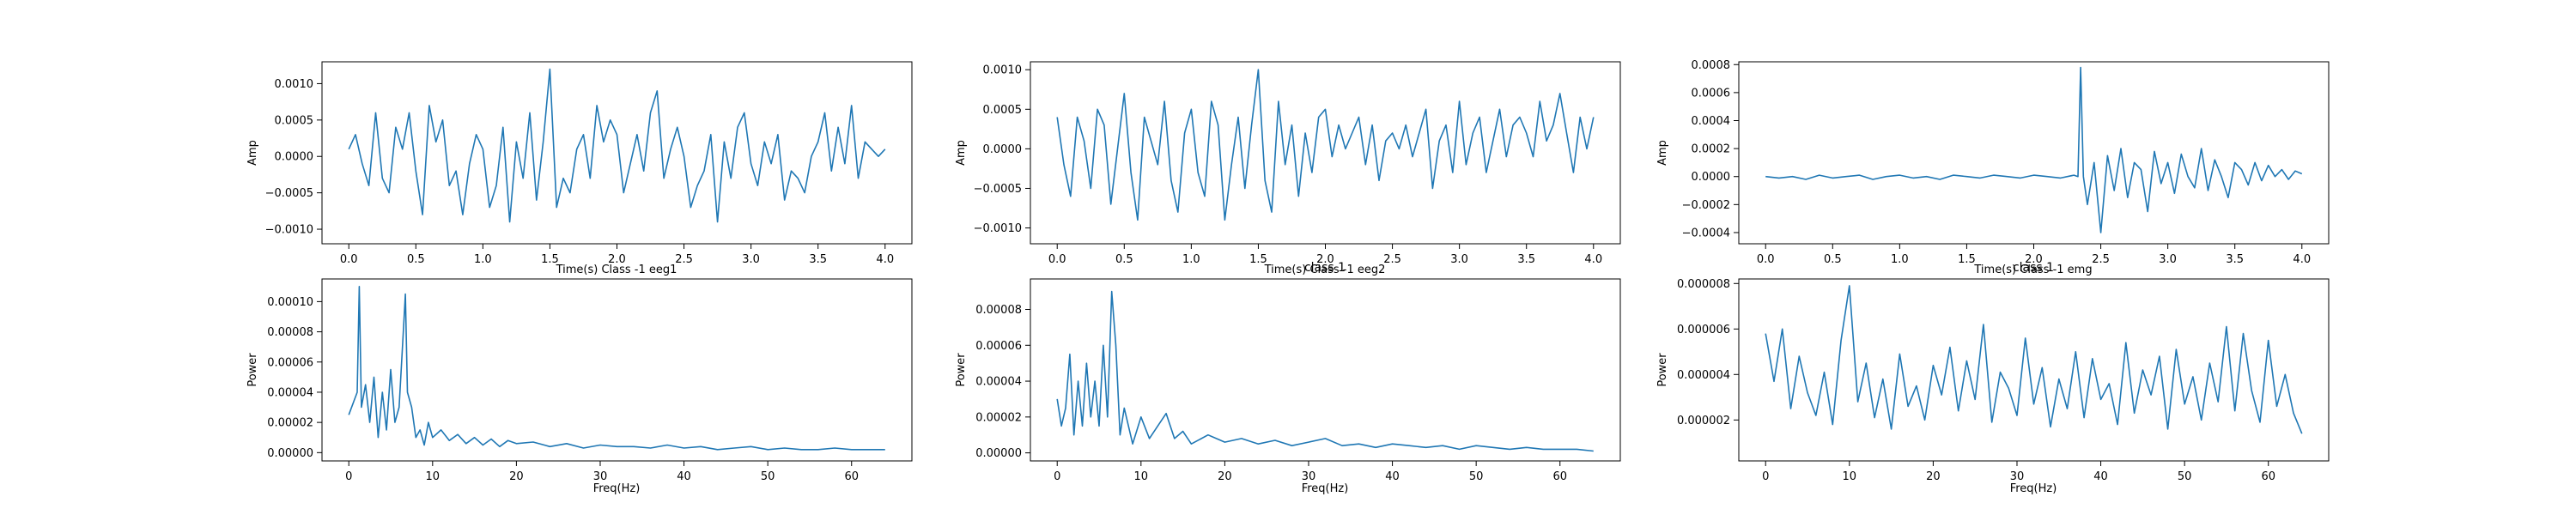 This screenshot has height=515, width=2576. What do you see at coordinates (290, 453) in the screenshot?
I see `y-tick-label: 0.00000` at bounding box center [290, 453].